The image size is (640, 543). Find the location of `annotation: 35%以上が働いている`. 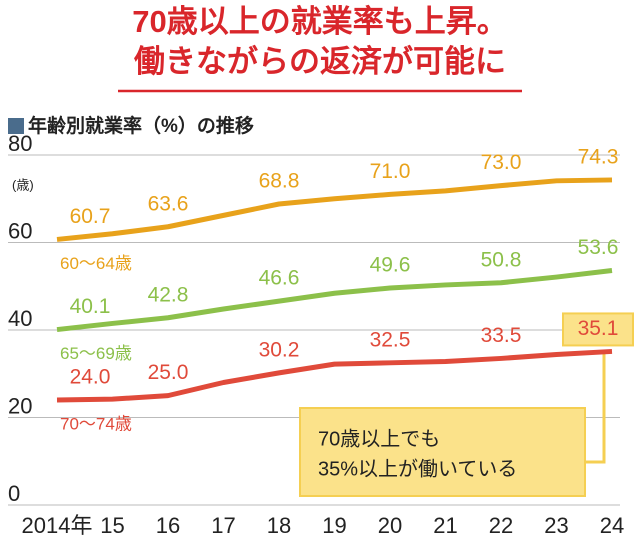

annotation: 35%以上が働いている is located at coordinates (417, 468).